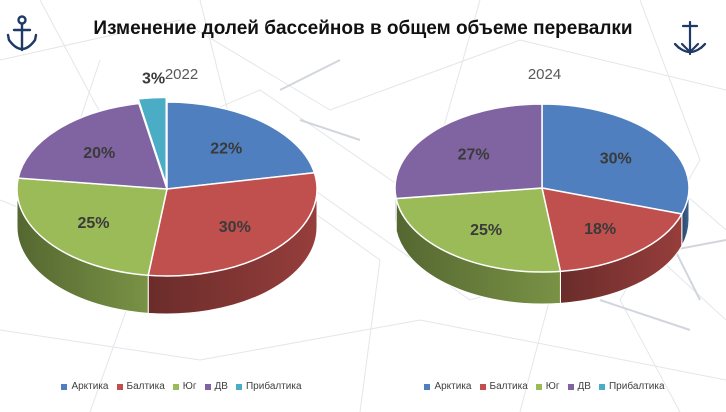 This screenshot has height=412, width=726. What do you see at coordinates (153, 78) in the screenshot?
I see `data-label-Прибалтика: 3%` at bounding box center [153, 78].